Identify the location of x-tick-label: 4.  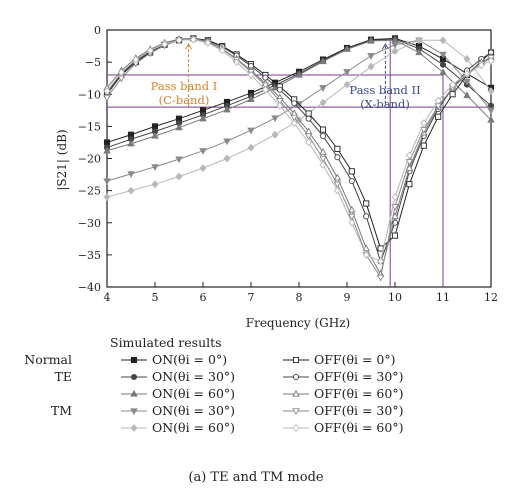
(107, 297).